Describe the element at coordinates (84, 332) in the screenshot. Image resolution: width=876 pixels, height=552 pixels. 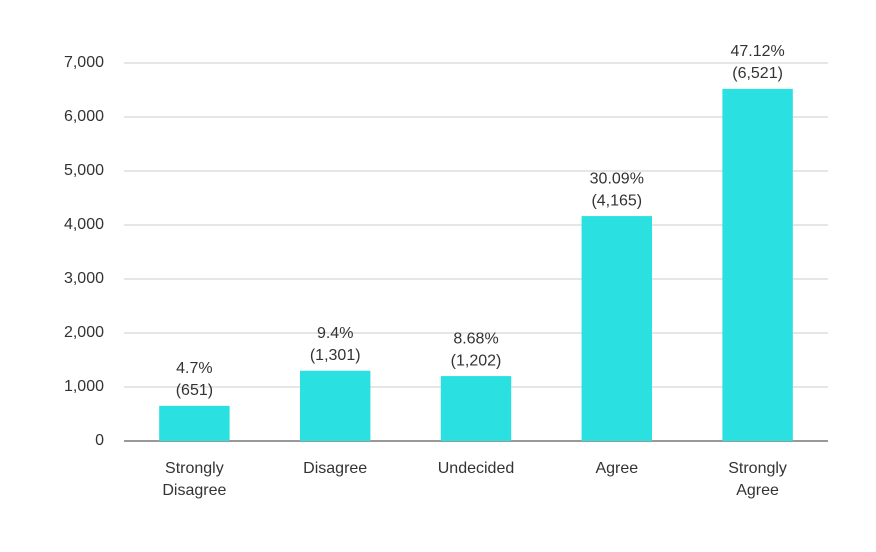
I see `y-tick-label: 2,000` at that location.